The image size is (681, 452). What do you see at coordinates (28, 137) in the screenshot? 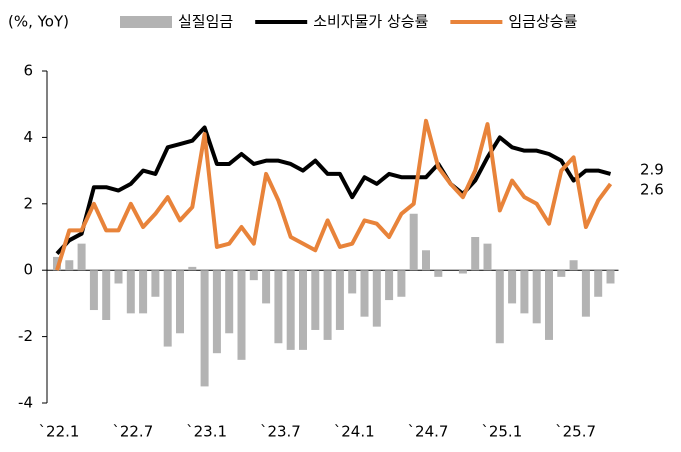
I see `y-tick-label: 4` at bounding box center [28, 137].